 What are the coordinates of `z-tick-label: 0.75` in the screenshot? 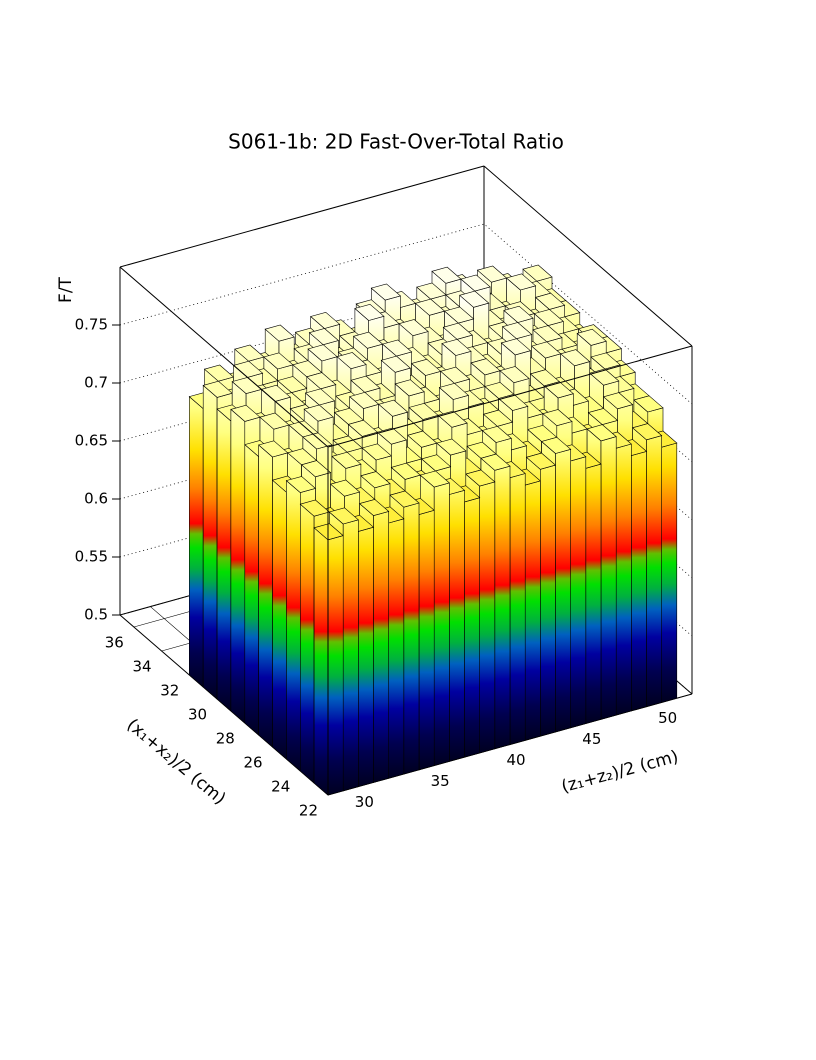 It's located at (91, 325).